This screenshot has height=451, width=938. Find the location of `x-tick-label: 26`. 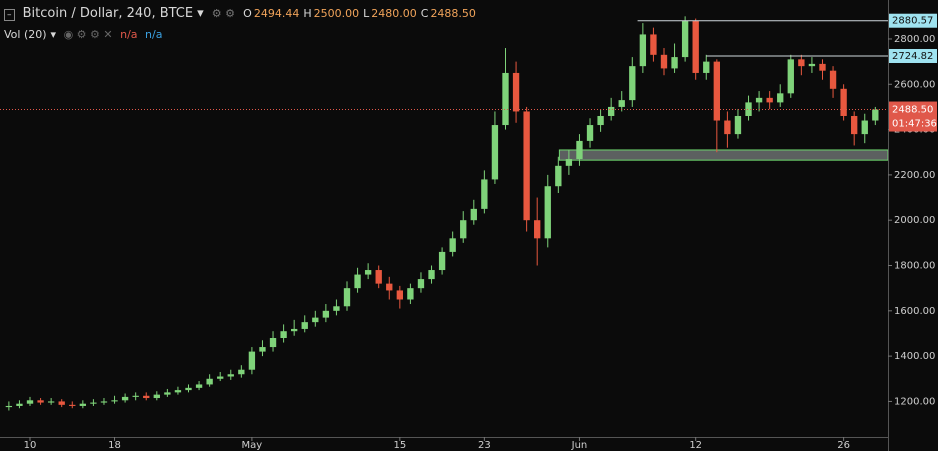

x-tick-label: 26 is located at coordinates (843, 445).